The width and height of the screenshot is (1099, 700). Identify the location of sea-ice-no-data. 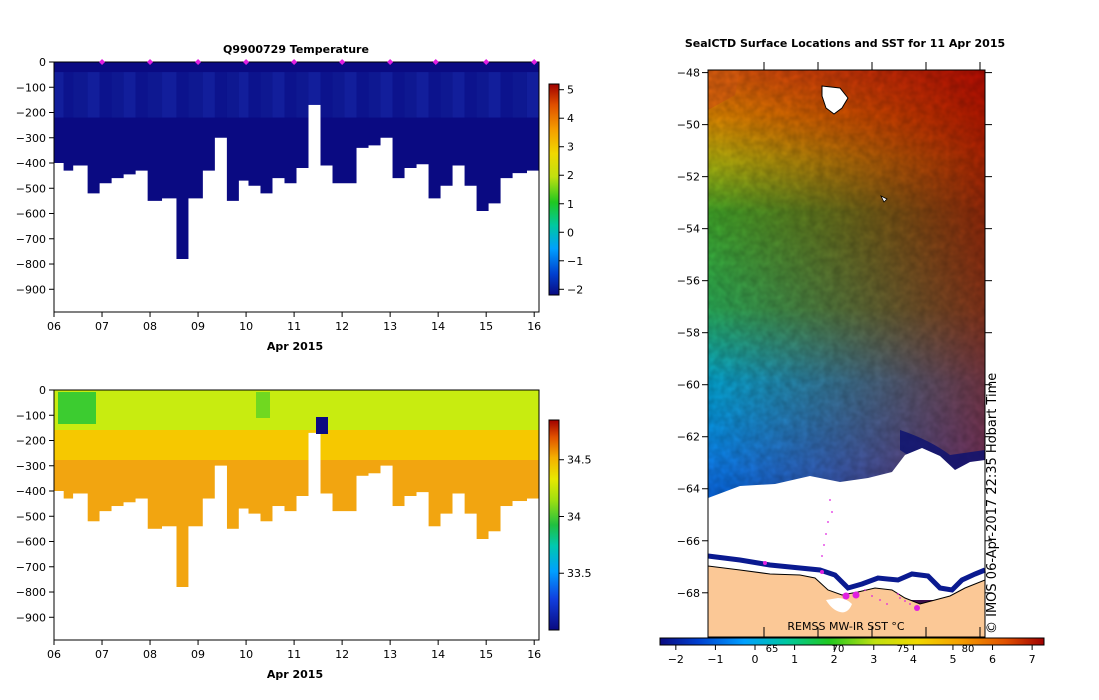
(846, 524).